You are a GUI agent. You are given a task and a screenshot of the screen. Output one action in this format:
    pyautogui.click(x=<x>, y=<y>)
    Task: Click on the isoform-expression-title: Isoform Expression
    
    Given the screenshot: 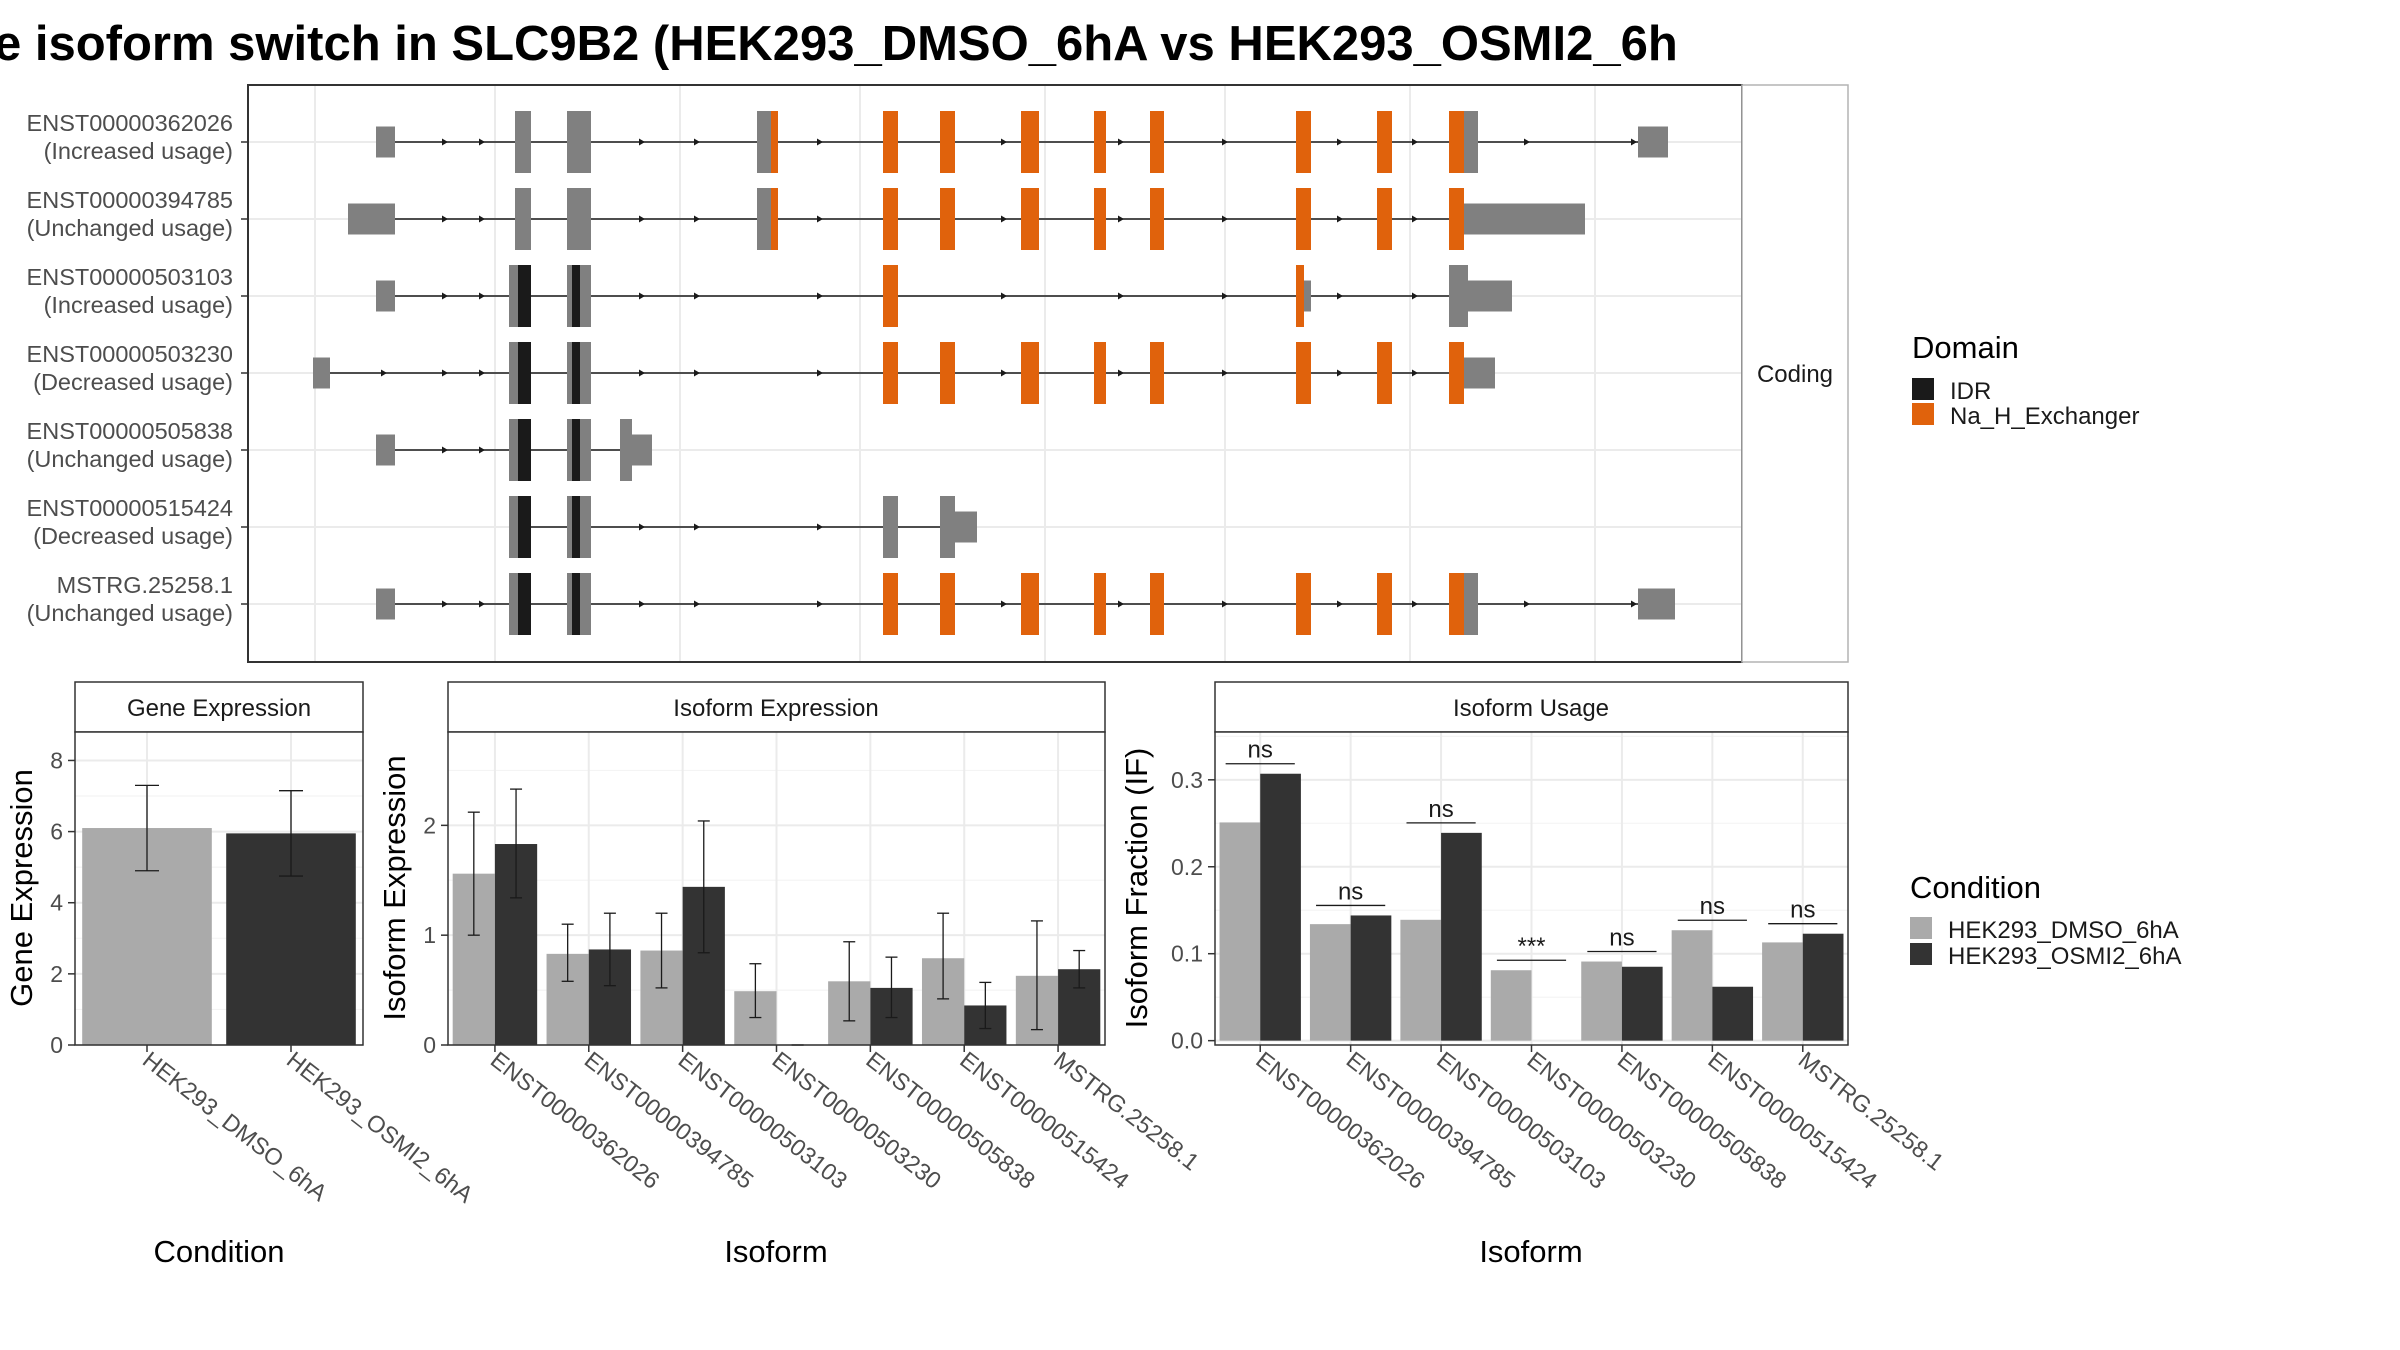 What is the action you would take?
    pyautogui.click(x=775, y=708)
    